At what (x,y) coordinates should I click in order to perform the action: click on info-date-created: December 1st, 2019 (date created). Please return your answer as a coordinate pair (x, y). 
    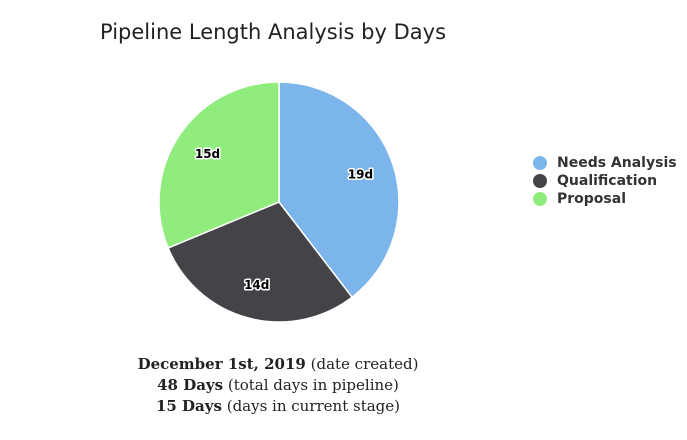
    Looking at the image, I should click on (278, 364).